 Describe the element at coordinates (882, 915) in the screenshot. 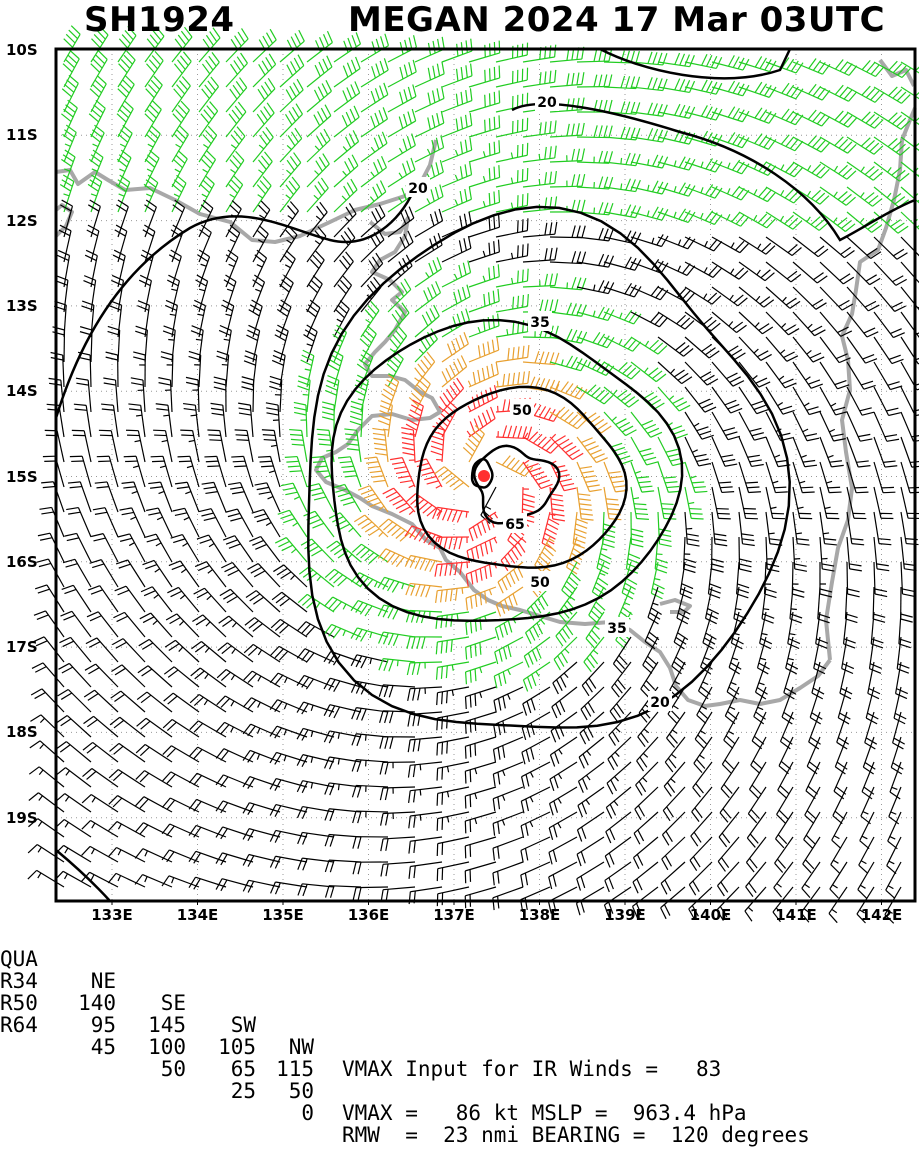

I see `lon-label: 142E` at that location.